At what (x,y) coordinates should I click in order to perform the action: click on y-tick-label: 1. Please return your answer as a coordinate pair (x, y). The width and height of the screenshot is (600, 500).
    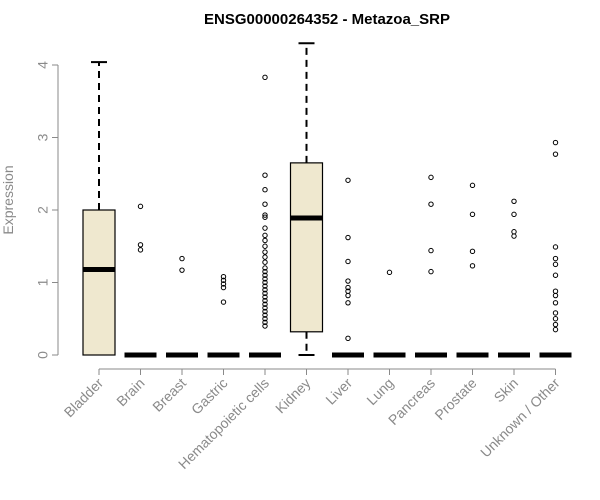
    Looking at the image, I should click on (43, 282).